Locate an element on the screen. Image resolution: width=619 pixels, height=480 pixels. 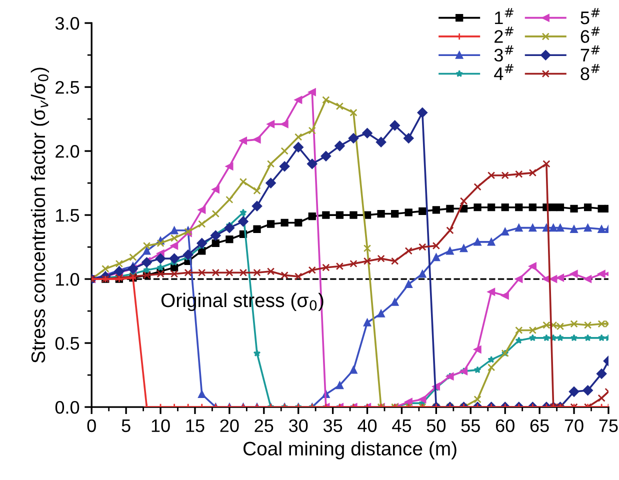
y-tick-label: 1.5 is located at coordinates (68, 215).